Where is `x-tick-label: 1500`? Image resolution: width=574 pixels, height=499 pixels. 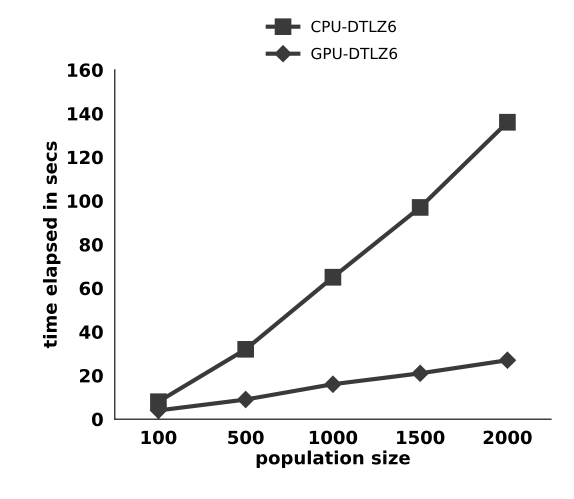 x-tick-label: 1500 is located at coordinates (420, 437).